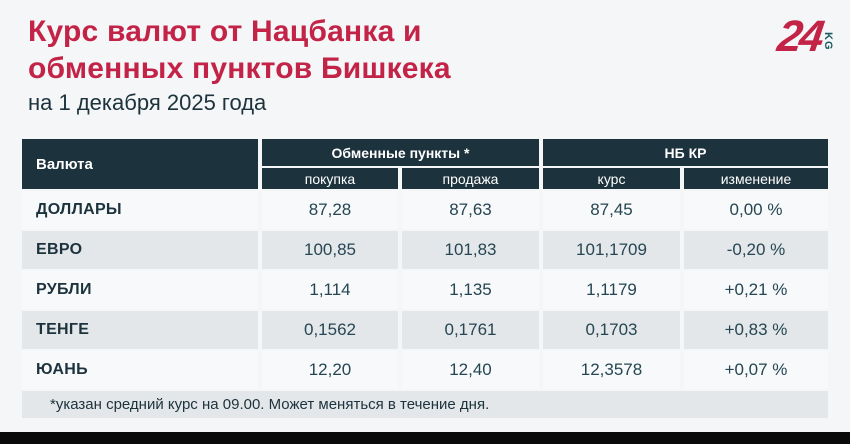 The height and width of the screenshot is (444, 850). Describe the element at coordinates (330, 330) in the screenshot. I see `table-row-tenge-buy: 0,1562` at that location.